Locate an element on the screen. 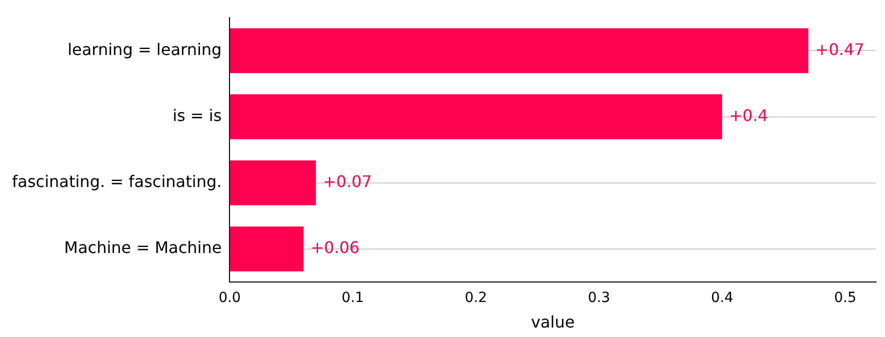  data-label: +0.06 is located at coordinates (335, 248).